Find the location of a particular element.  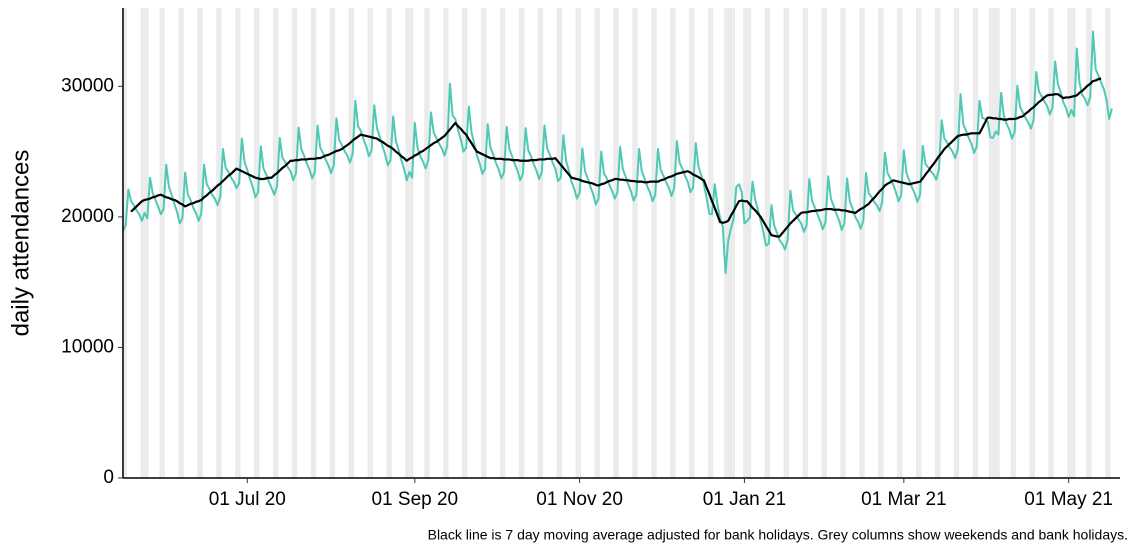

x-tick-label: 01 May 21 is located at coordinates (1068, 499).